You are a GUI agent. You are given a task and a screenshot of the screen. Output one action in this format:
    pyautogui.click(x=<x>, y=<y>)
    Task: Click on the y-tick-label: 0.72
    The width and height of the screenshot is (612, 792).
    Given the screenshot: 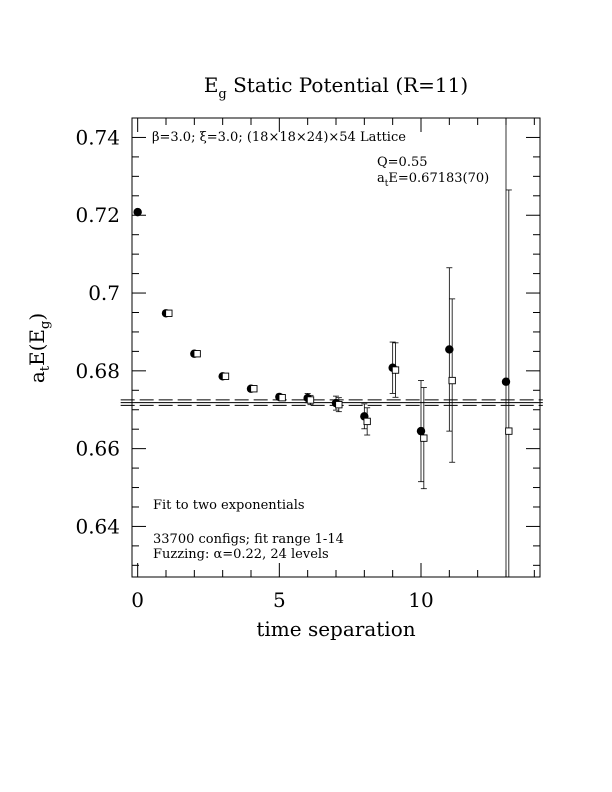 What is the action you would take?
    pyautogui.click(x=97, y=215)
    